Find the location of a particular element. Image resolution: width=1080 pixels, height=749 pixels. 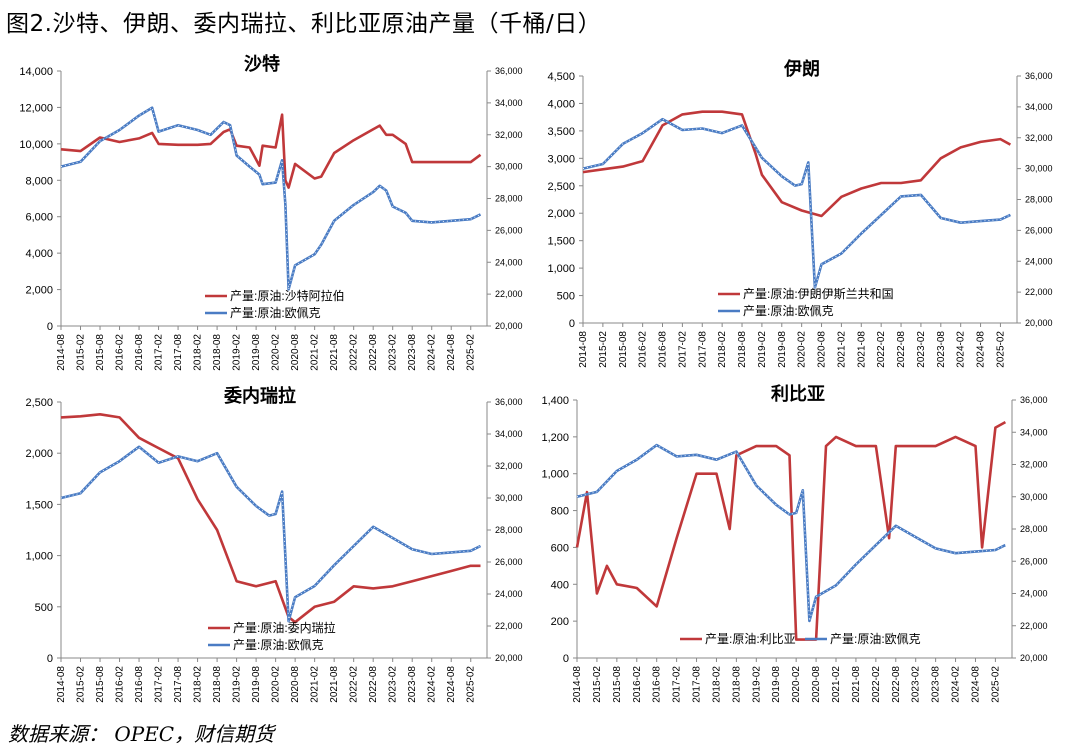

x-tick-label: 2016-08 is located at coordinates (657, 684).